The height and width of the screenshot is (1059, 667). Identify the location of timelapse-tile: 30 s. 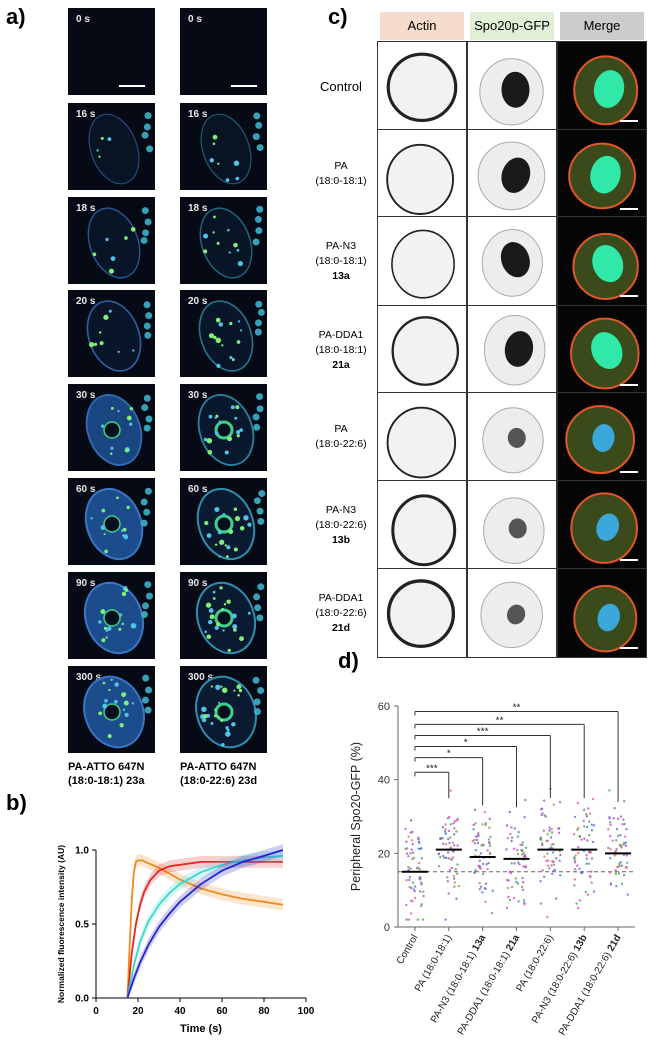
(111, 427).